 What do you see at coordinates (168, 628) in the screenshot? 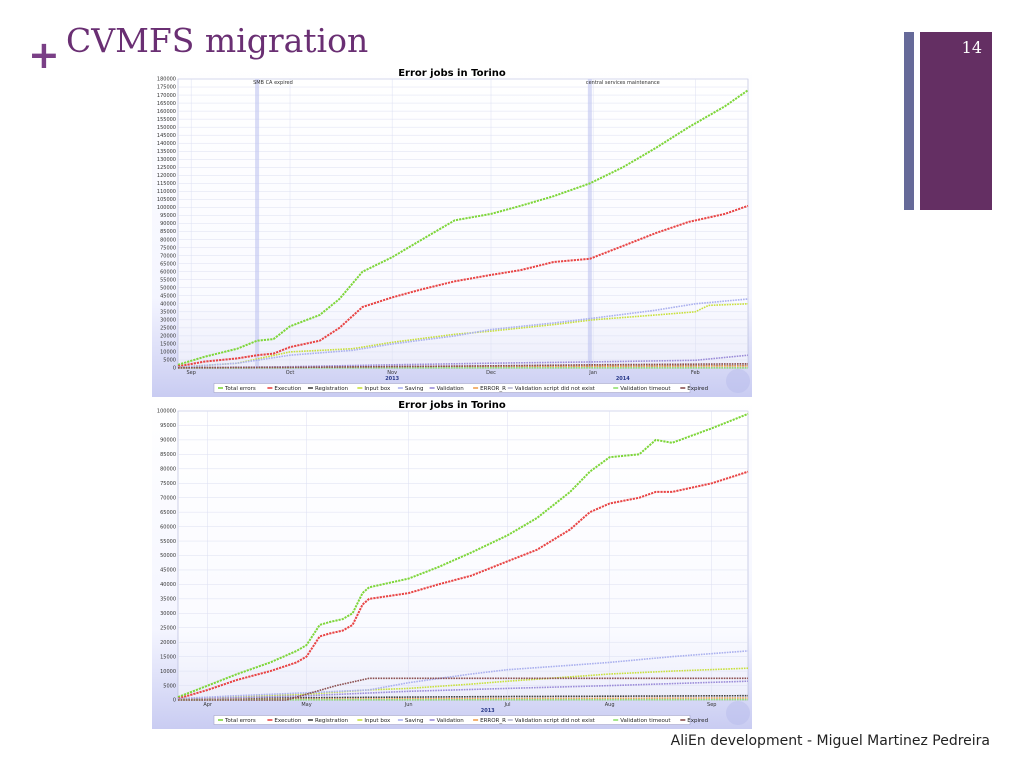
I see `y-tick-label: 25000` at bounding box center [168, 628].